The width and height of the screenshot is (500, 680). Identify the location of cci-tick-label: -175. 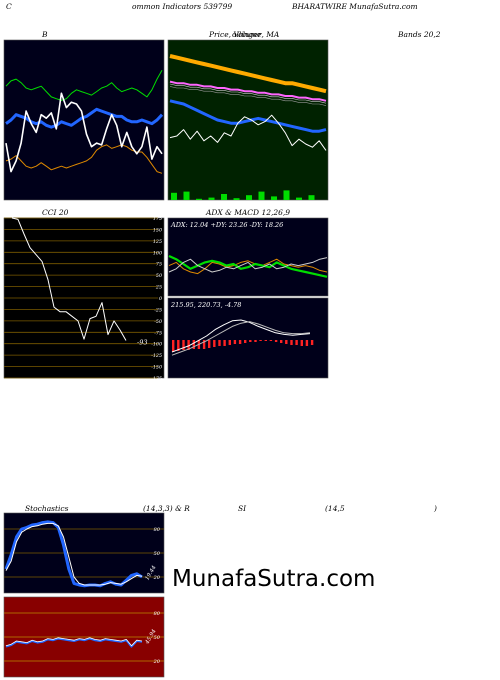
(156, 379).